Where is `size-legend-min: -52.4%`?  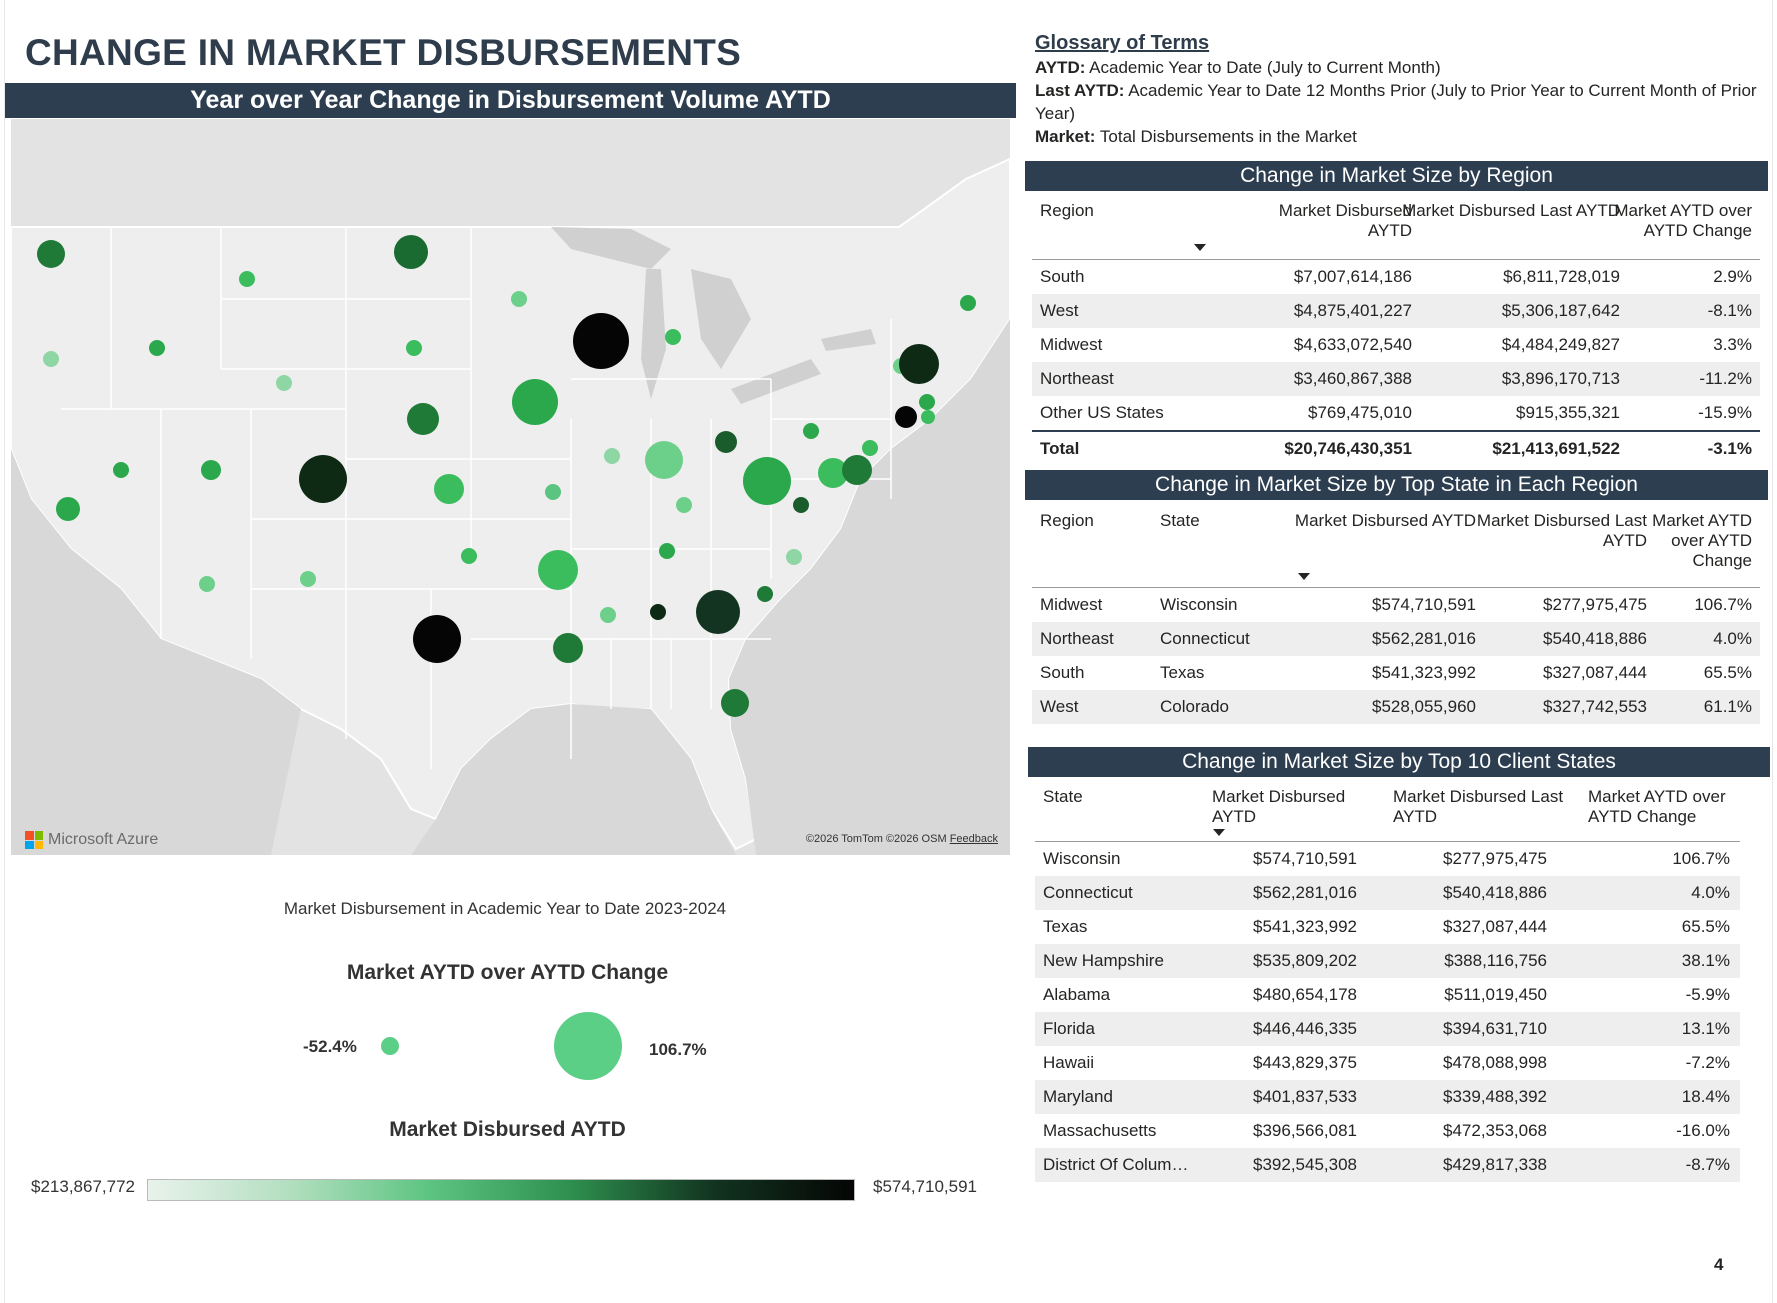 size-legend-min: -52.4% is located at coordinates (330, 1046).